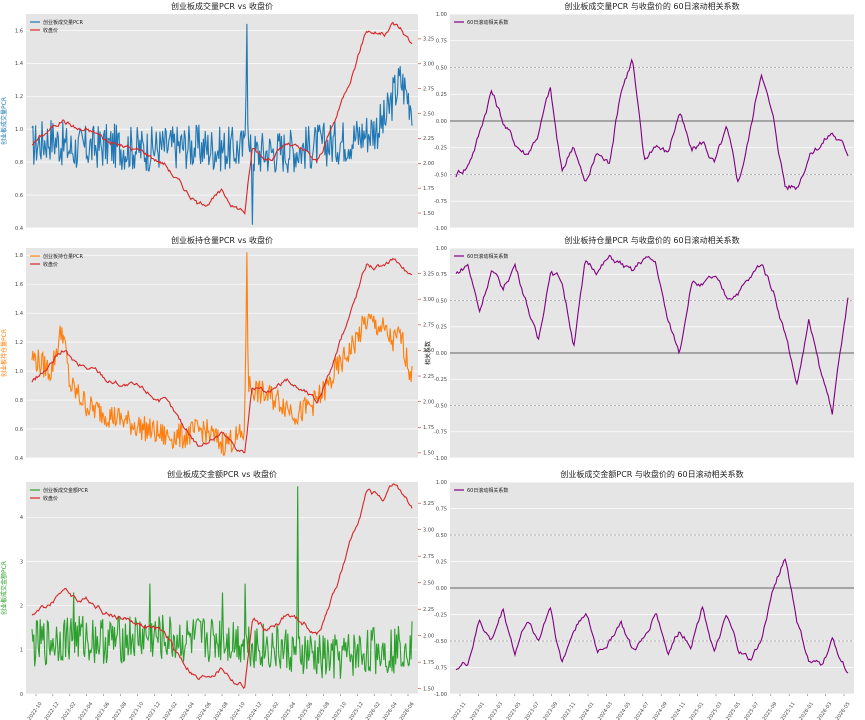  Describe the element at coordinates (751, 710) in the screenshot. I see `x-tick-label: 2025-07` at that location.